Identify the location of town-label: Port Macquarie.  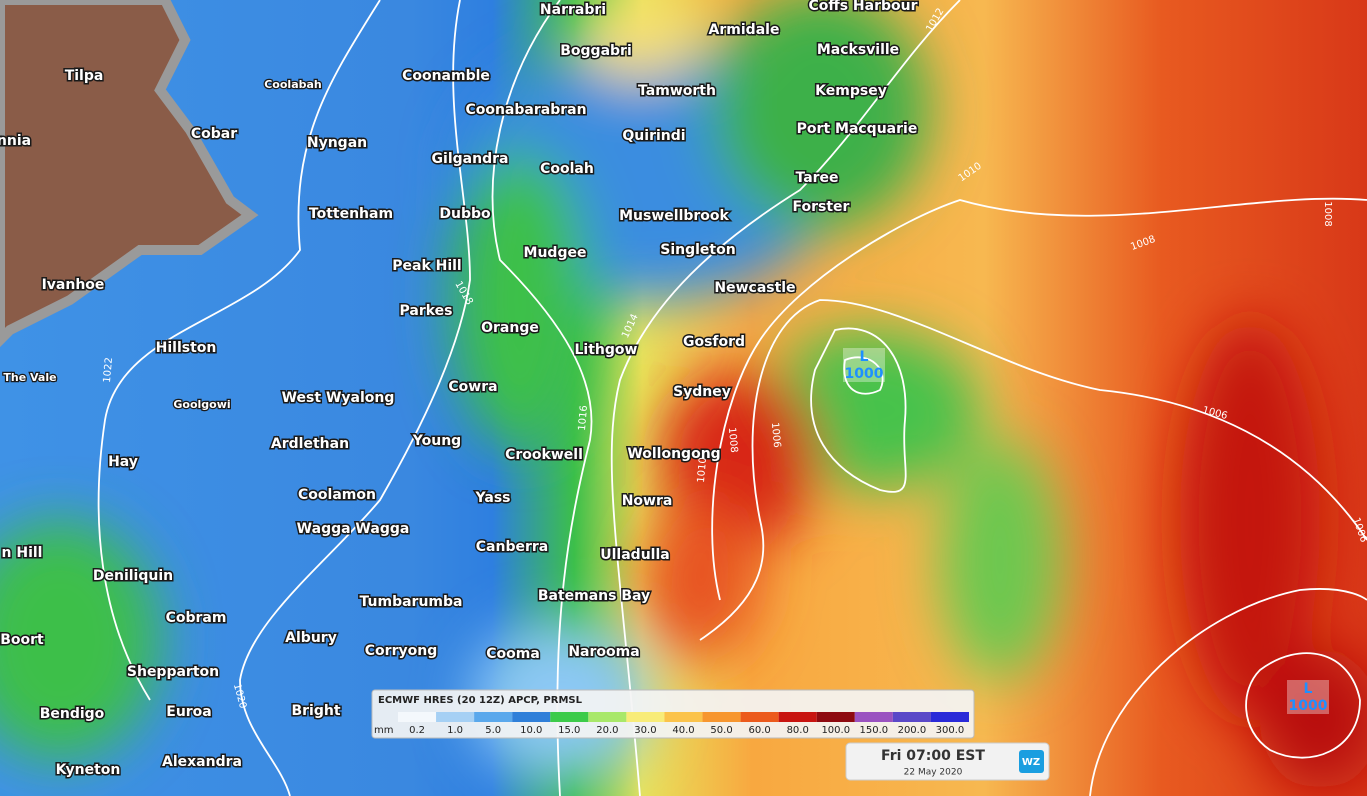
(857, 129).